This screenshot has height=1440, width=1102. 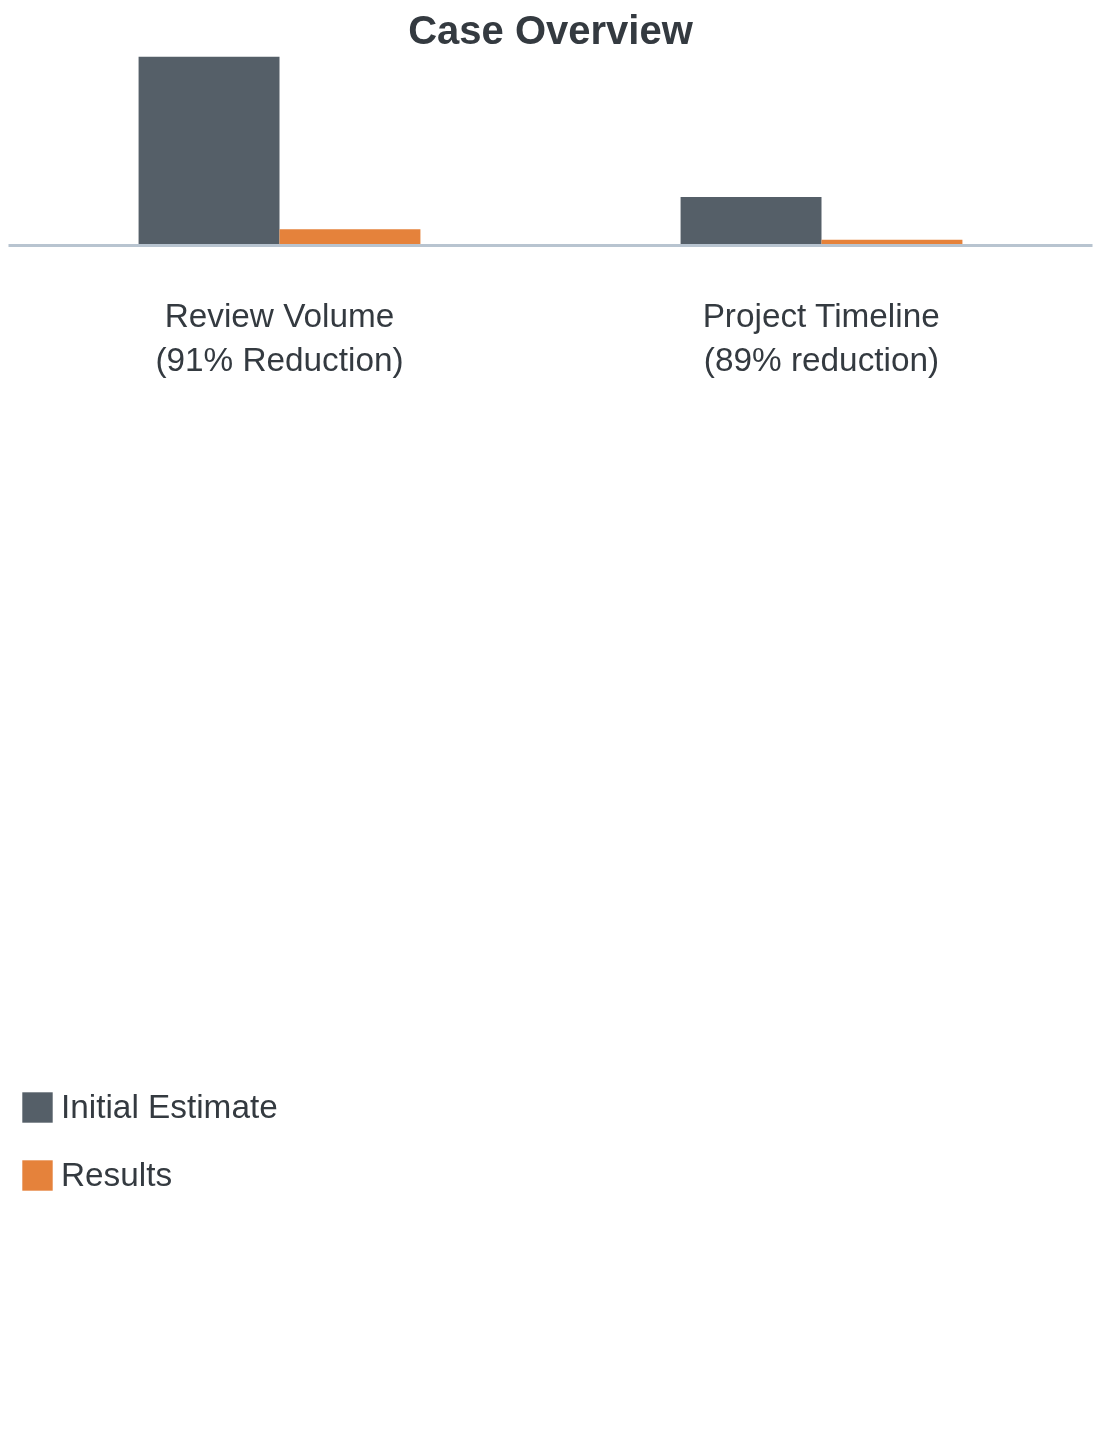 What do you see at coordinates (821, 337) in the screenshot?
I see `x-tick-label: Project Timeline (89% reduction)` at bounding box center [821, 337].